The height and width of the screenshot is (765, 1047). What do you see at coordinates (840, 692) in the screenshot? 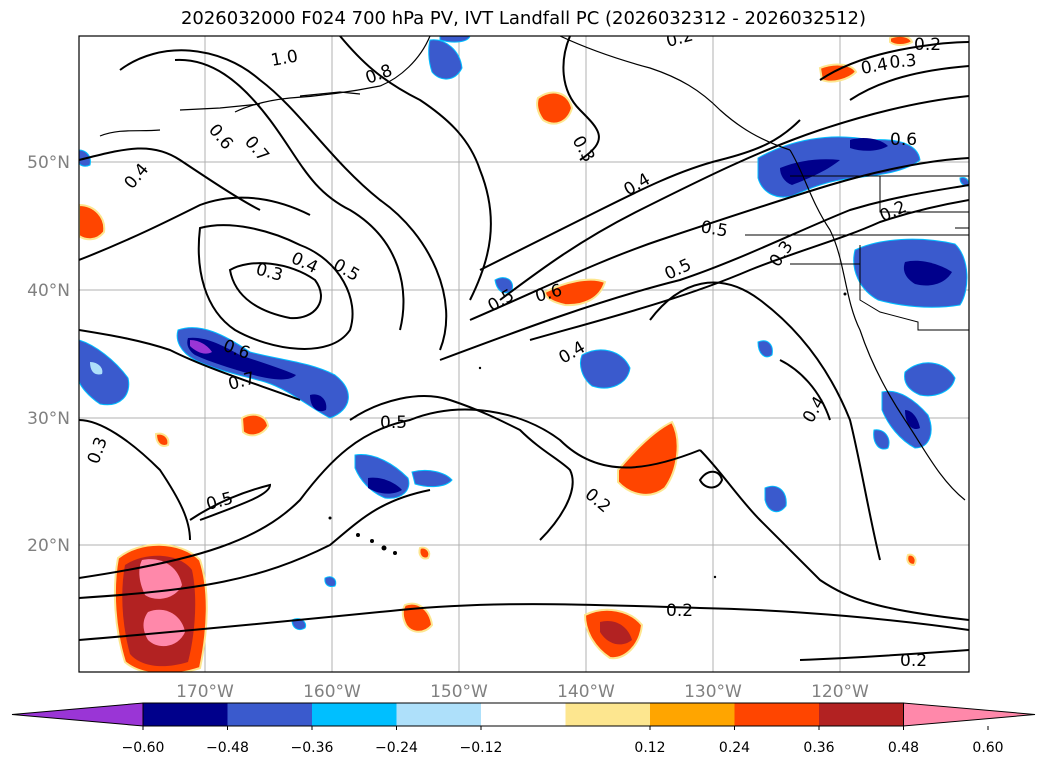
I see `lon-label: 120°W` at bounding box center [840, 692].